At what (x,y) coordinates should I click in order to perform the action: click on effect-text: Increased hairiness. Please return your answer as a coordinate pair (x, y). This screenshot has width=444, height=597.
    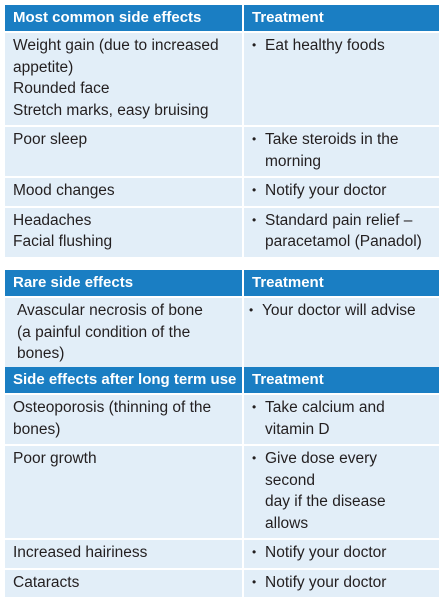
    Looking at the image, I should click on (123, 553).